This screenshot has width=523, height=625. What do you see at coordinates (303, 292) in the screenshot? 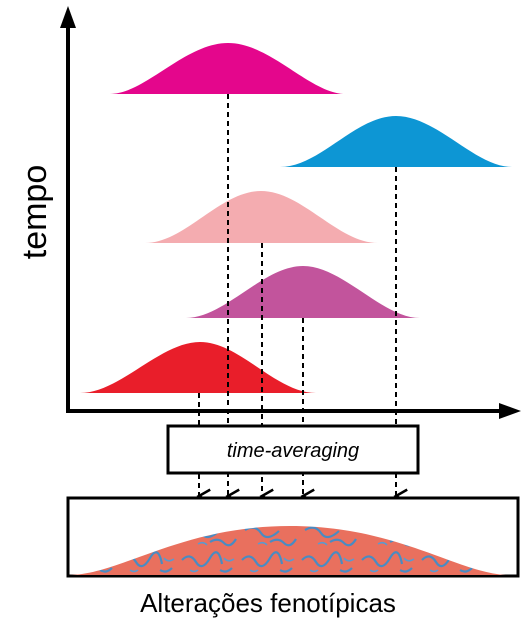
I see `distribution-purple` at bounding box center [303, 292].